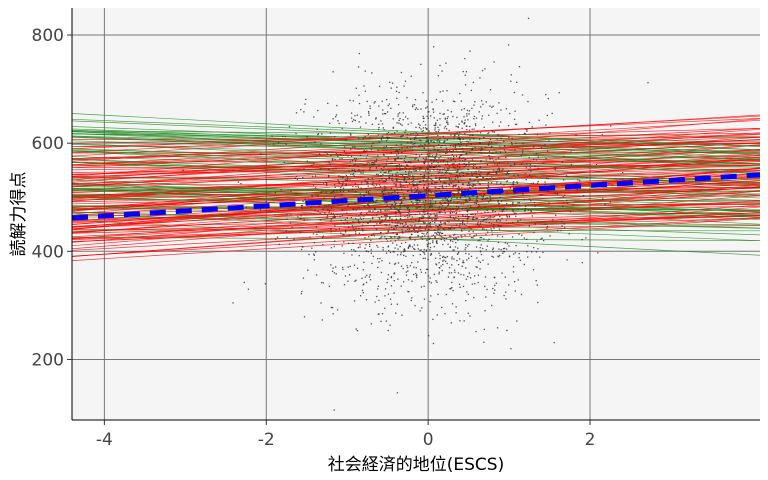 This screenshot has width=768, height=480. What do you see at coordinates (48, 36) in the screenshot?
I see `y-tick-label: 800` at bounding box center [48, 36].